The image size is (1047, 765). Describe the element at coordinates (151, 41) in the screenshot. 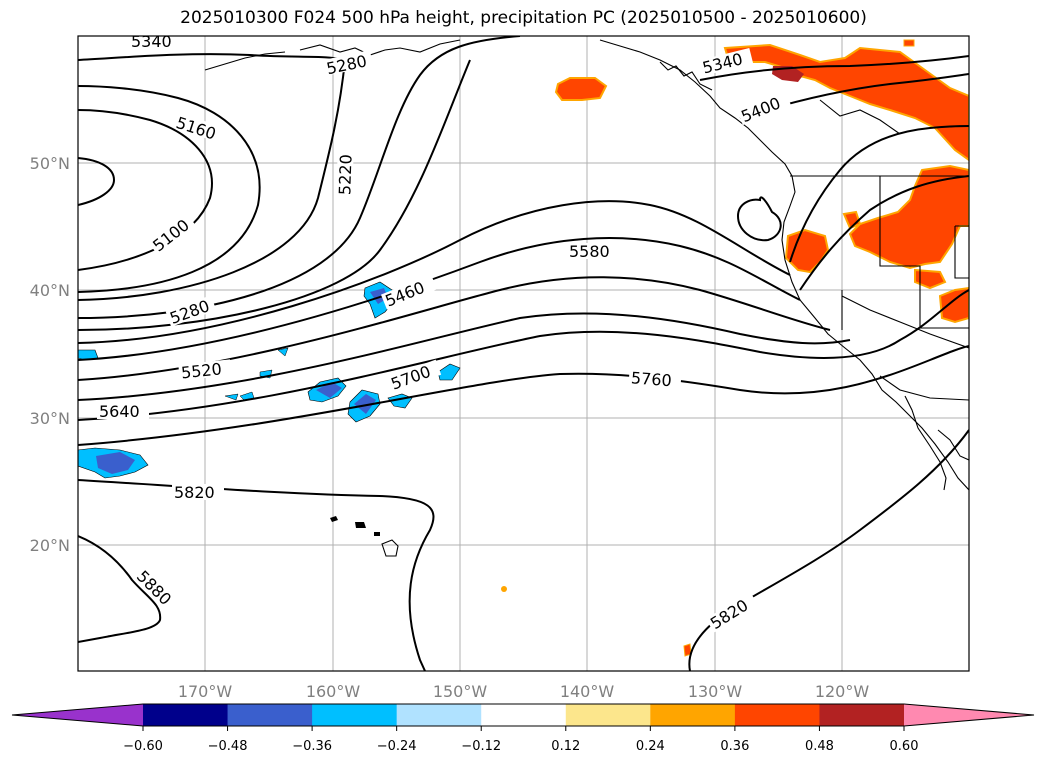

I see `contour-label-5340: 5340` at that location.